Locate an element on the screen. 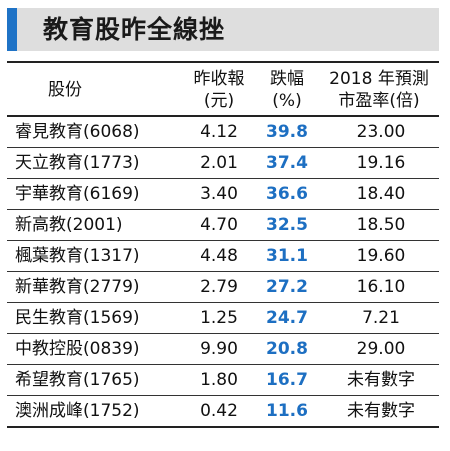  forecast-pe-cell: 16.10 is located at coordinates (381, 287).